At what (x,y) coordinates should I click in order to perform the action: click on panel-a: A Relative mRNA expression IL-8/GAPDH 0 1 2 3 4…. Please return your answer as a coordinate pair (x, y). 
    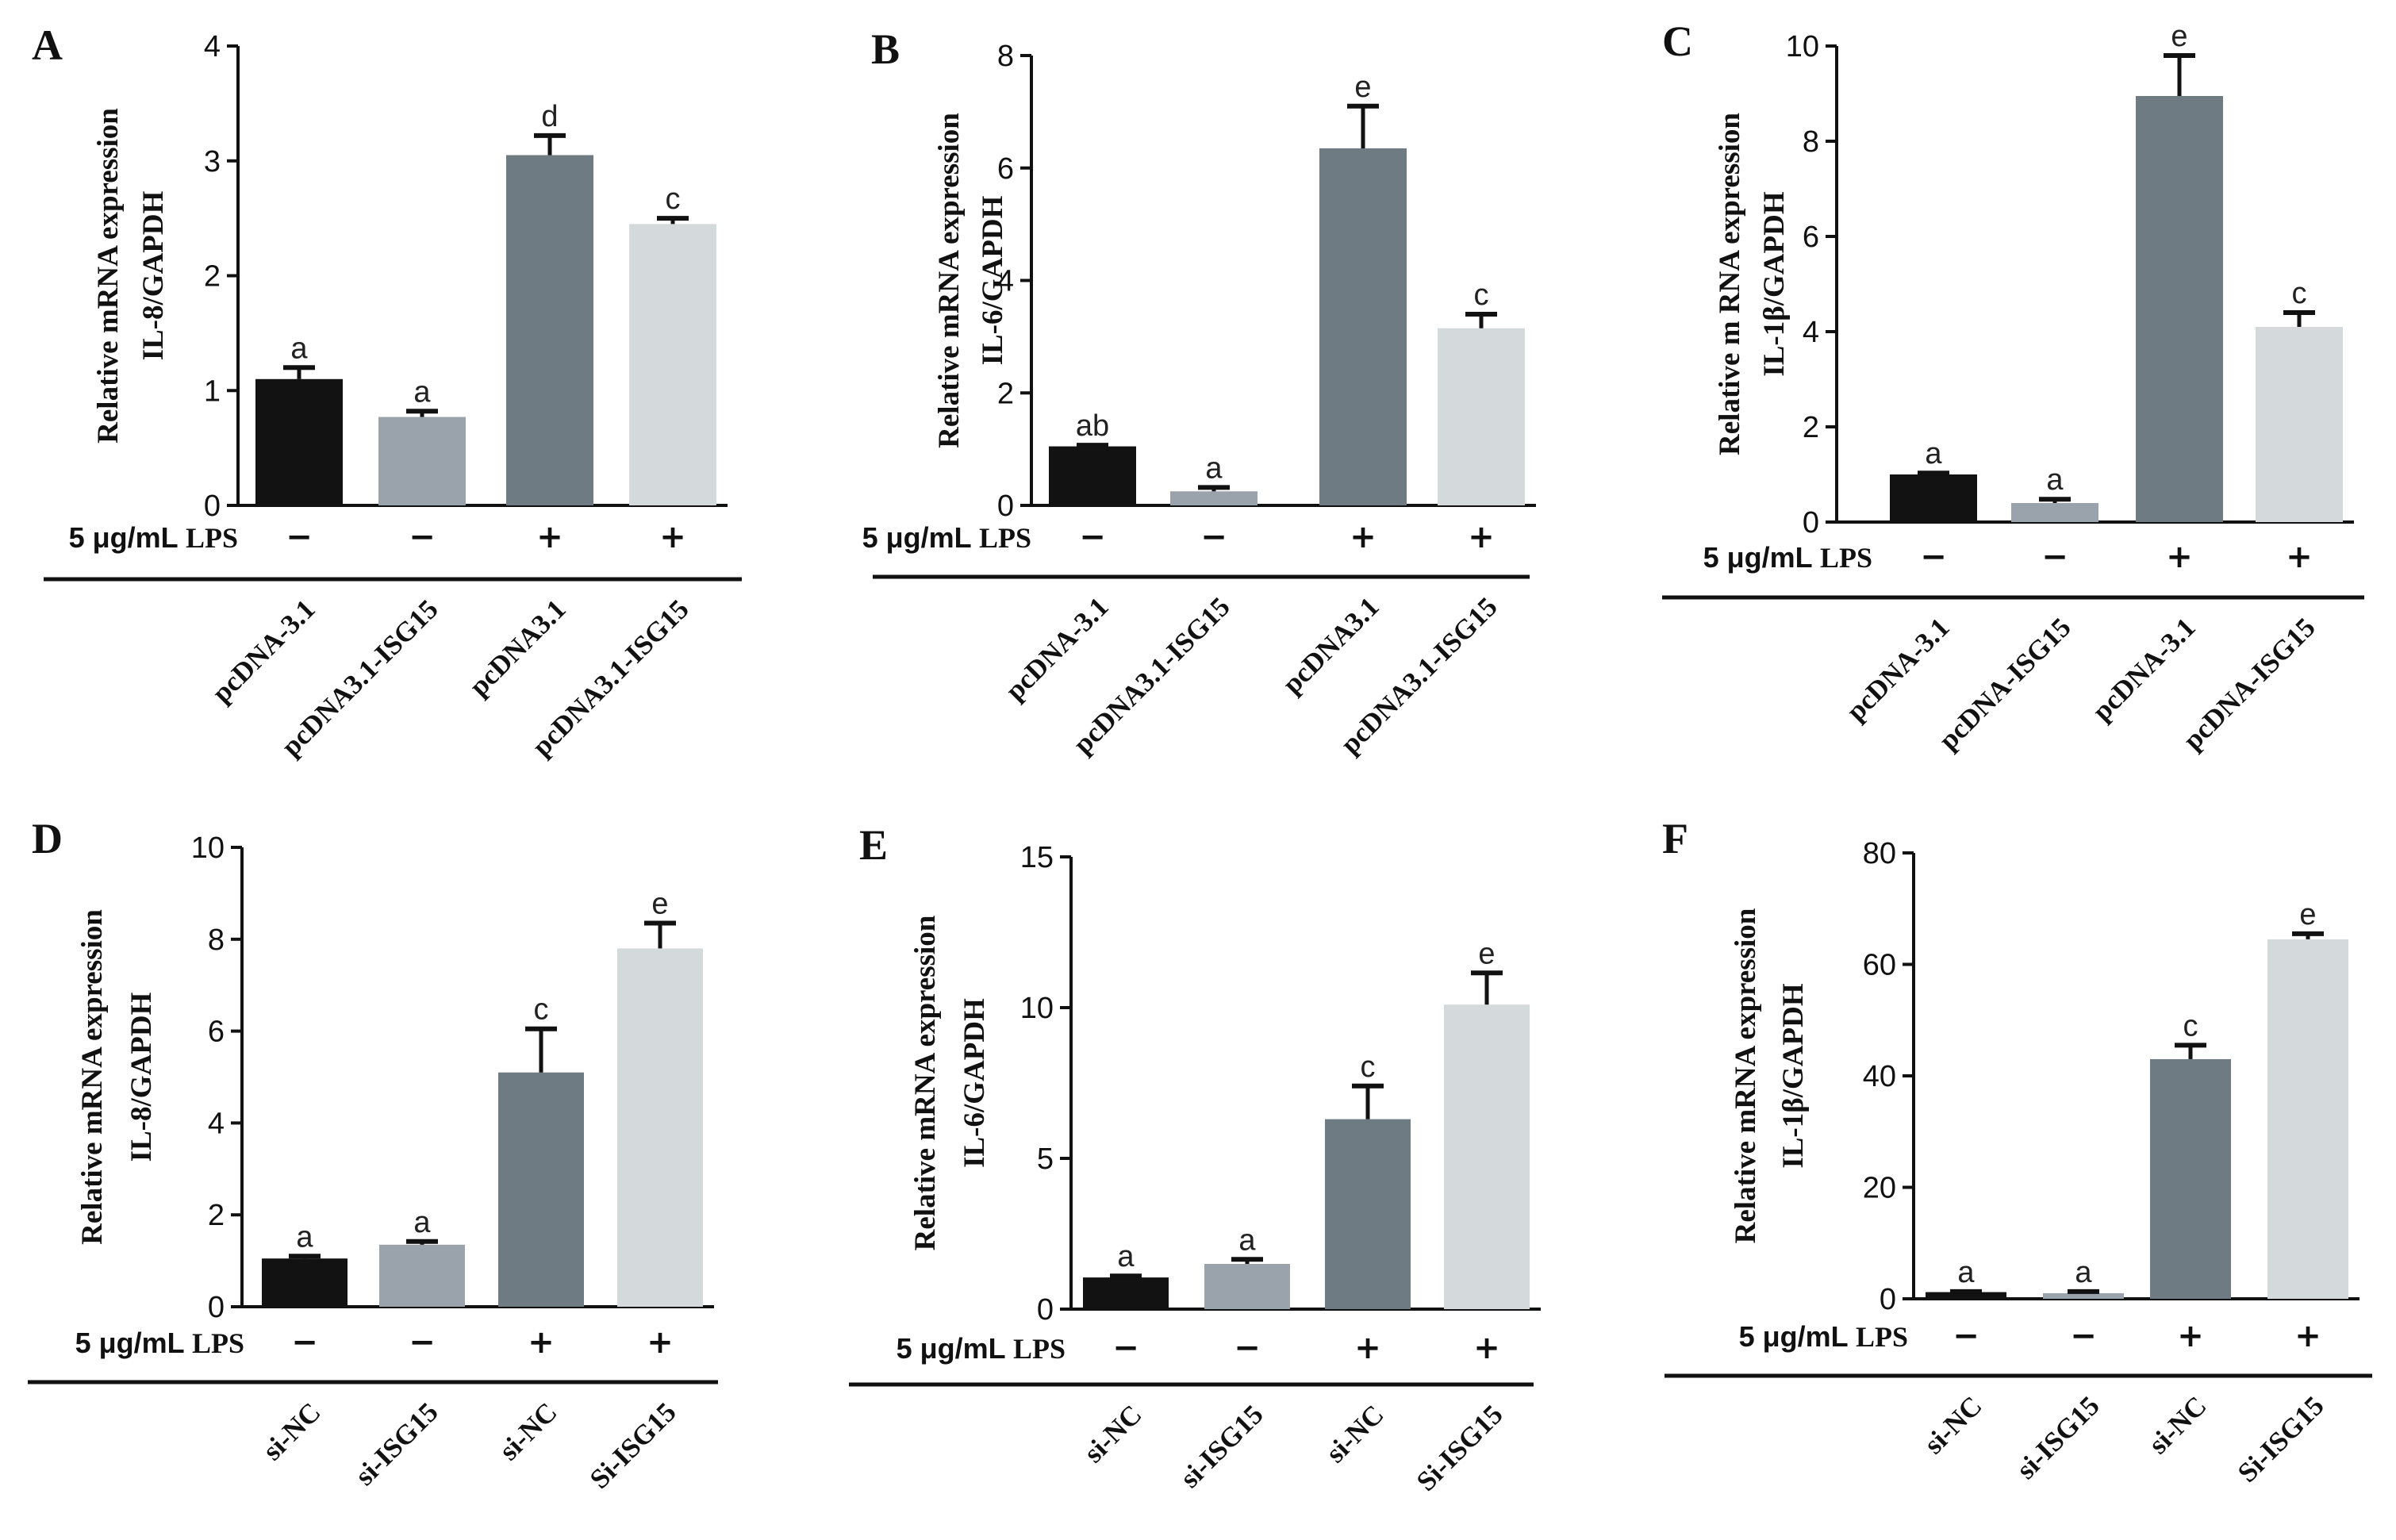
    Looking at the image, I should click on (387, 392).